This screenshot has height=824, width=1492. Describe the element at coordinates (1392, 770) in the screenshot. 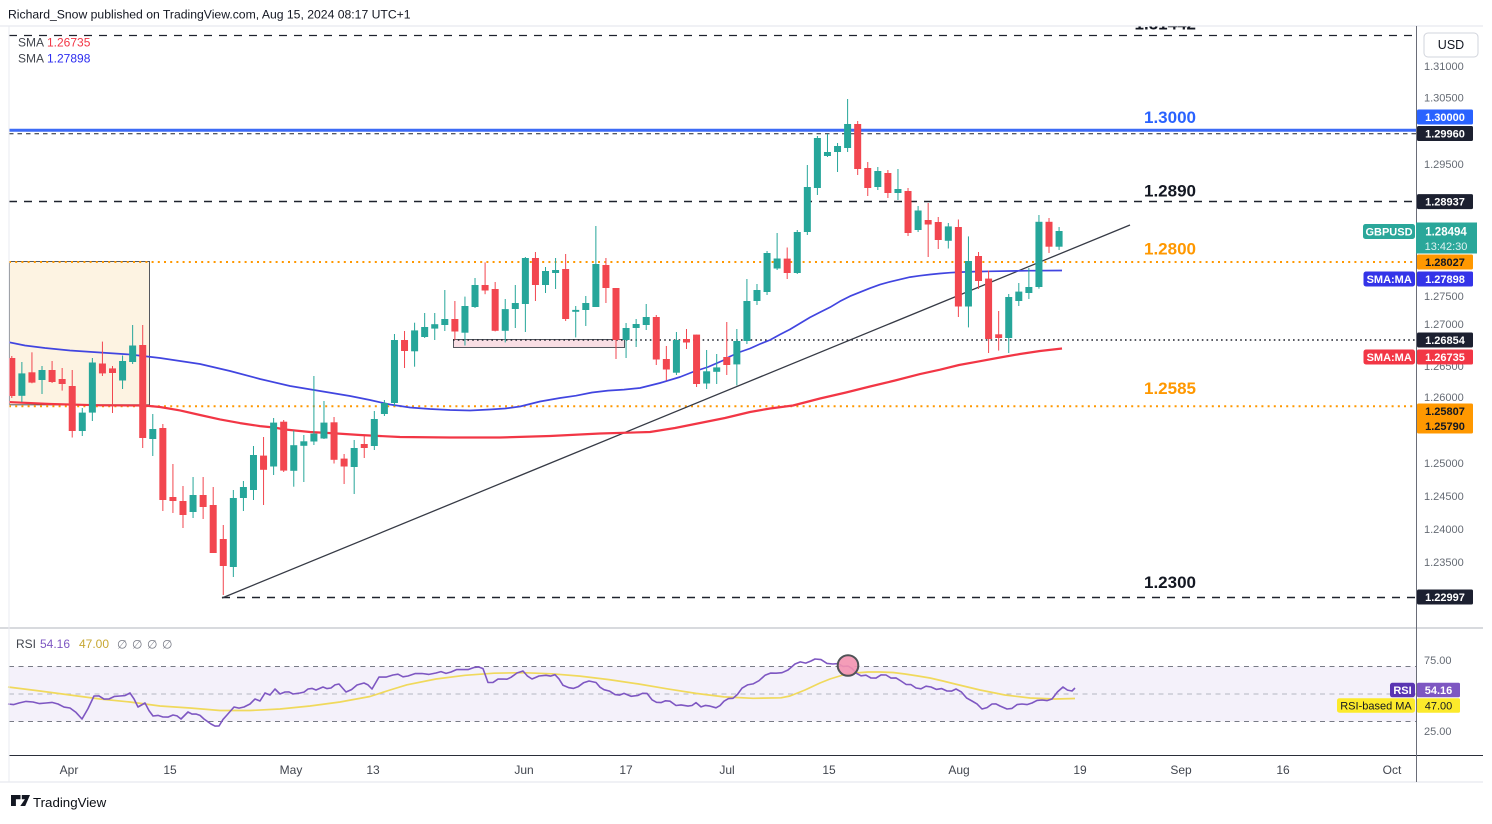

I see `svg-text: Oct` at that location.